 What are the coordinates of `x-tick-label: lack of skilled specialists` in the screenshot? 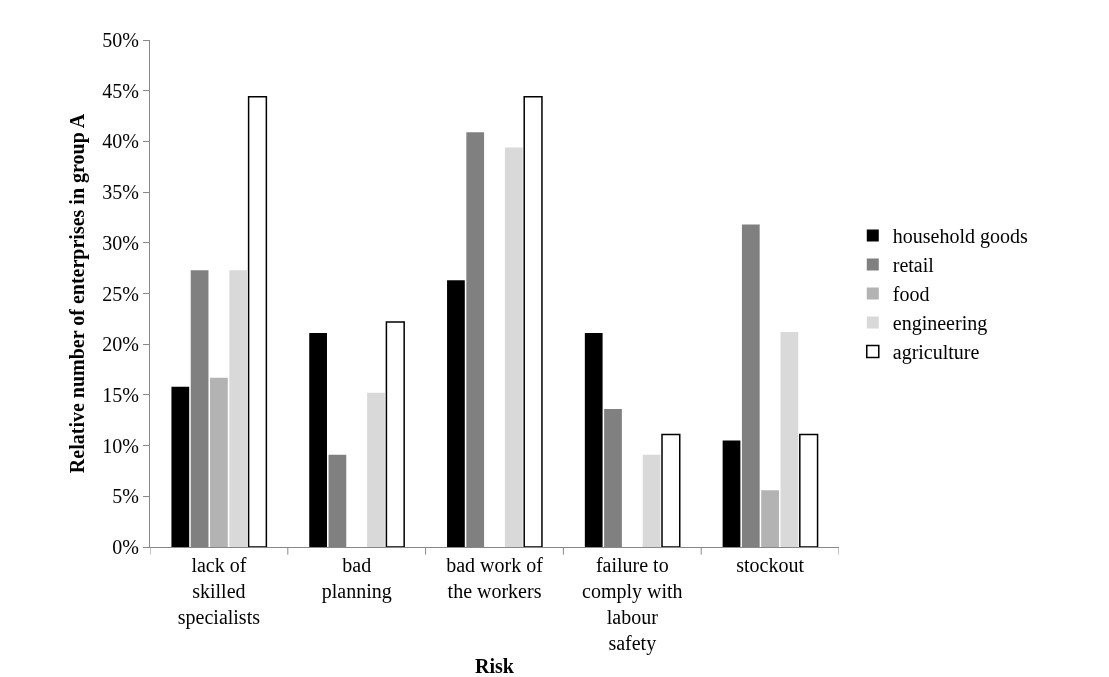 It's located at (219, 591).